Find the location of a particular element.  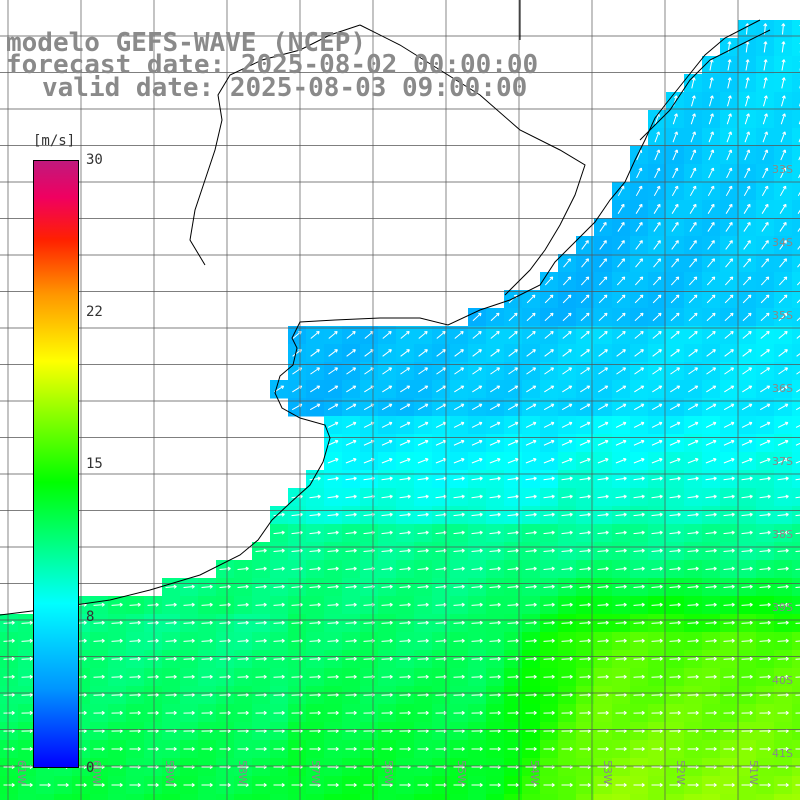

lon-label: 53W is located at coordinates (607, 772).